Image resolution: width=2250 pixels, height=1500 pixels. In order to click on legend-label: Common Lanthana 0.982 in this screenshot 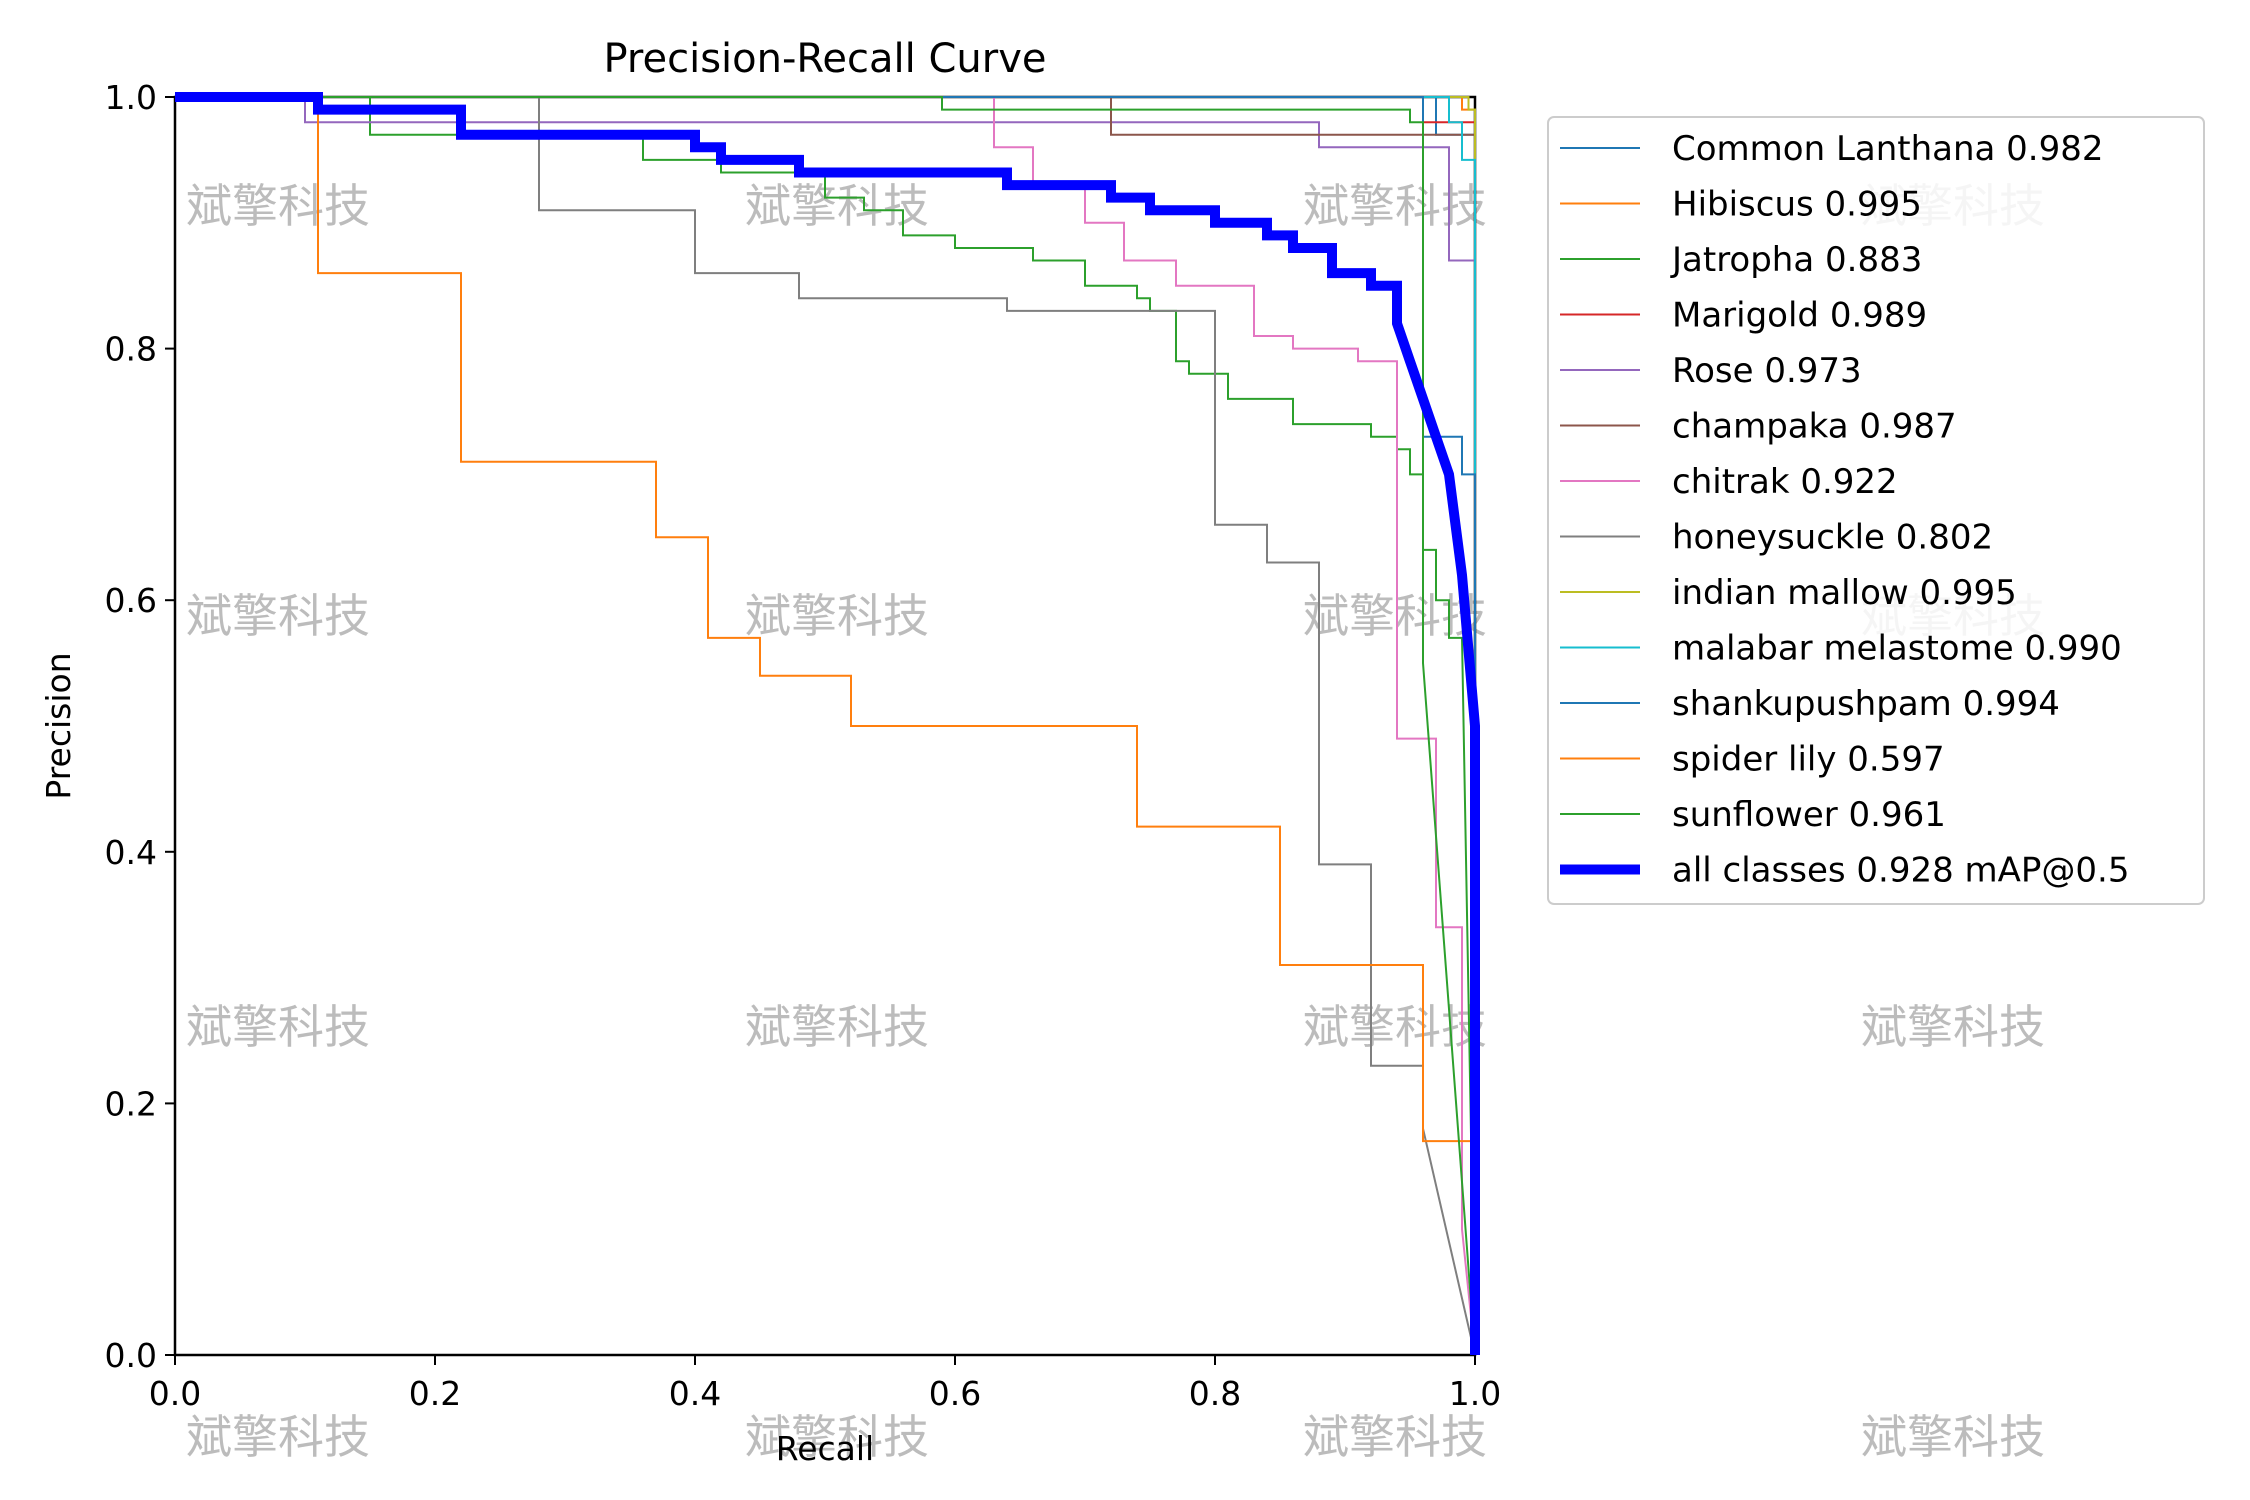, I will do `click(1888, 149)`.